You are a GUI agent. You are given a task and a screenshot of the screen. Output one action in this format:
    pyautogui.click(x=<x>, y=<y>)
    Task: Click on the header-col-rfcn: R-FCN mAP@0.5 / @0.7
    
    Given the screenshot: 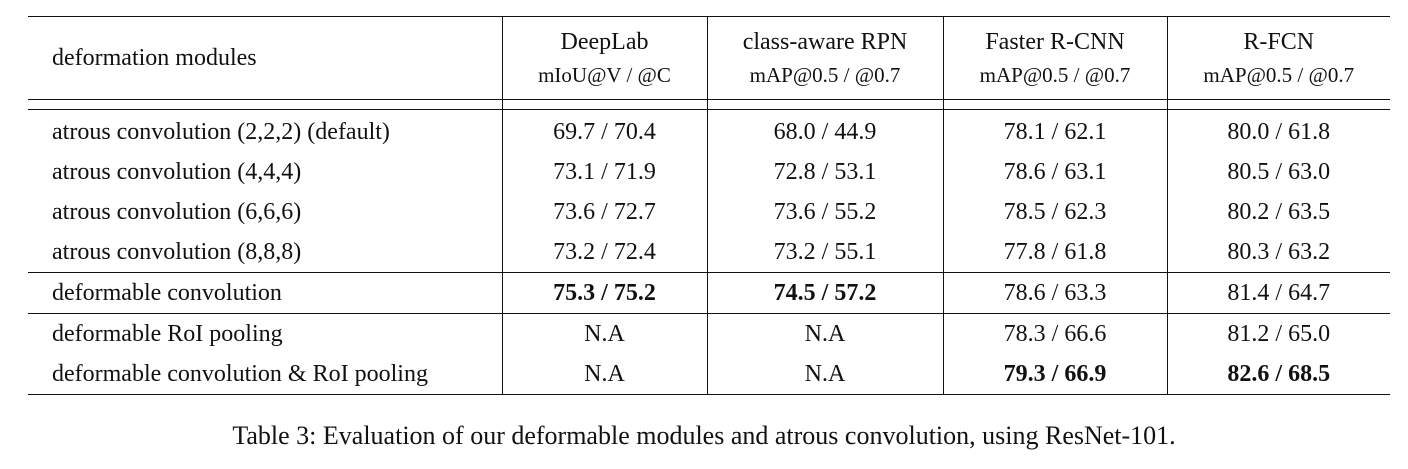 What is the action you would take?
    pyautogui.click(x=1278, y=58)
    